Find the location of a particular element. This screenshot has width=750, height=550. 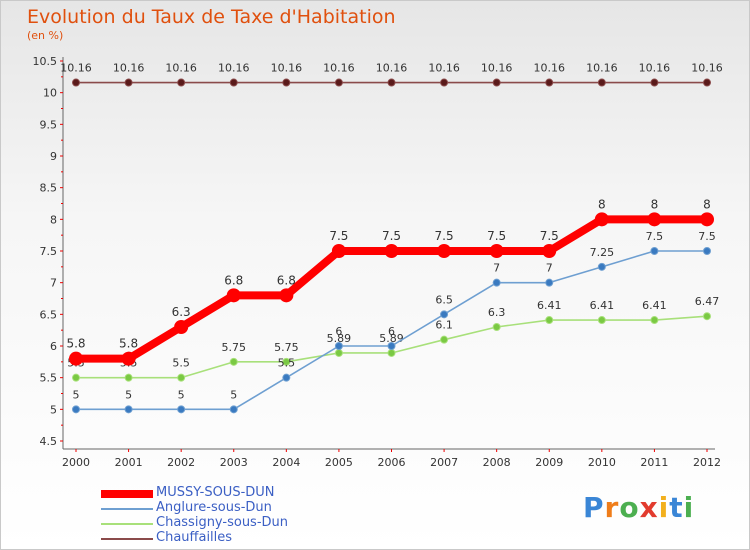

logo-letter: x is located at coordinates (649, 507).